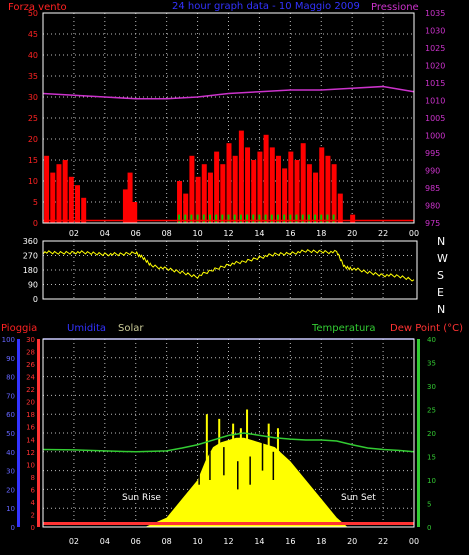 Image resolution: width=469 pixels, height=555 pixels. Describe the element at coordinates (18, 433) in the screenshot. I see `humidity-axis-bar` at that location.